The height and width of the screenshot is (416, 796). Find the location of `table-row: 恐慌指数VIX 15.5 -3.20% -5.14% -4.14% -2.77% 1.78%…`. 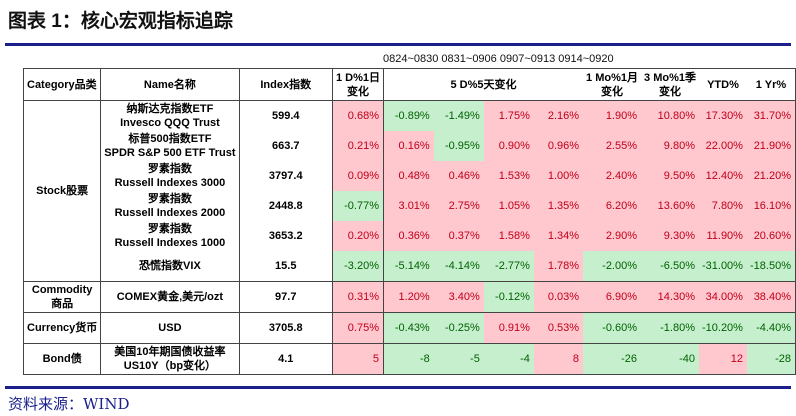

table-row: 恐慌指数VIX 15.5 -3.20% -5.14% -4.14% -2.77% 1.78%… is located at coordinates (410, 266).